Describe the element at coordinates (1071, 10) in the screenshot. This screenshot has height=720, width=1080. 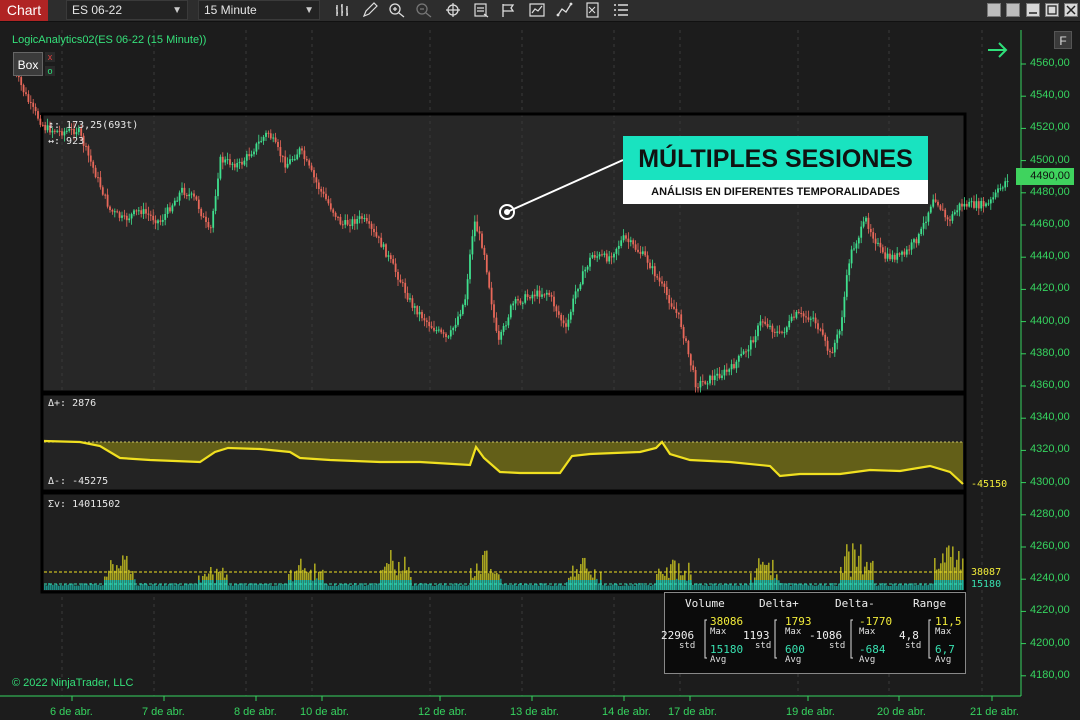
I see `close-button` at that location.